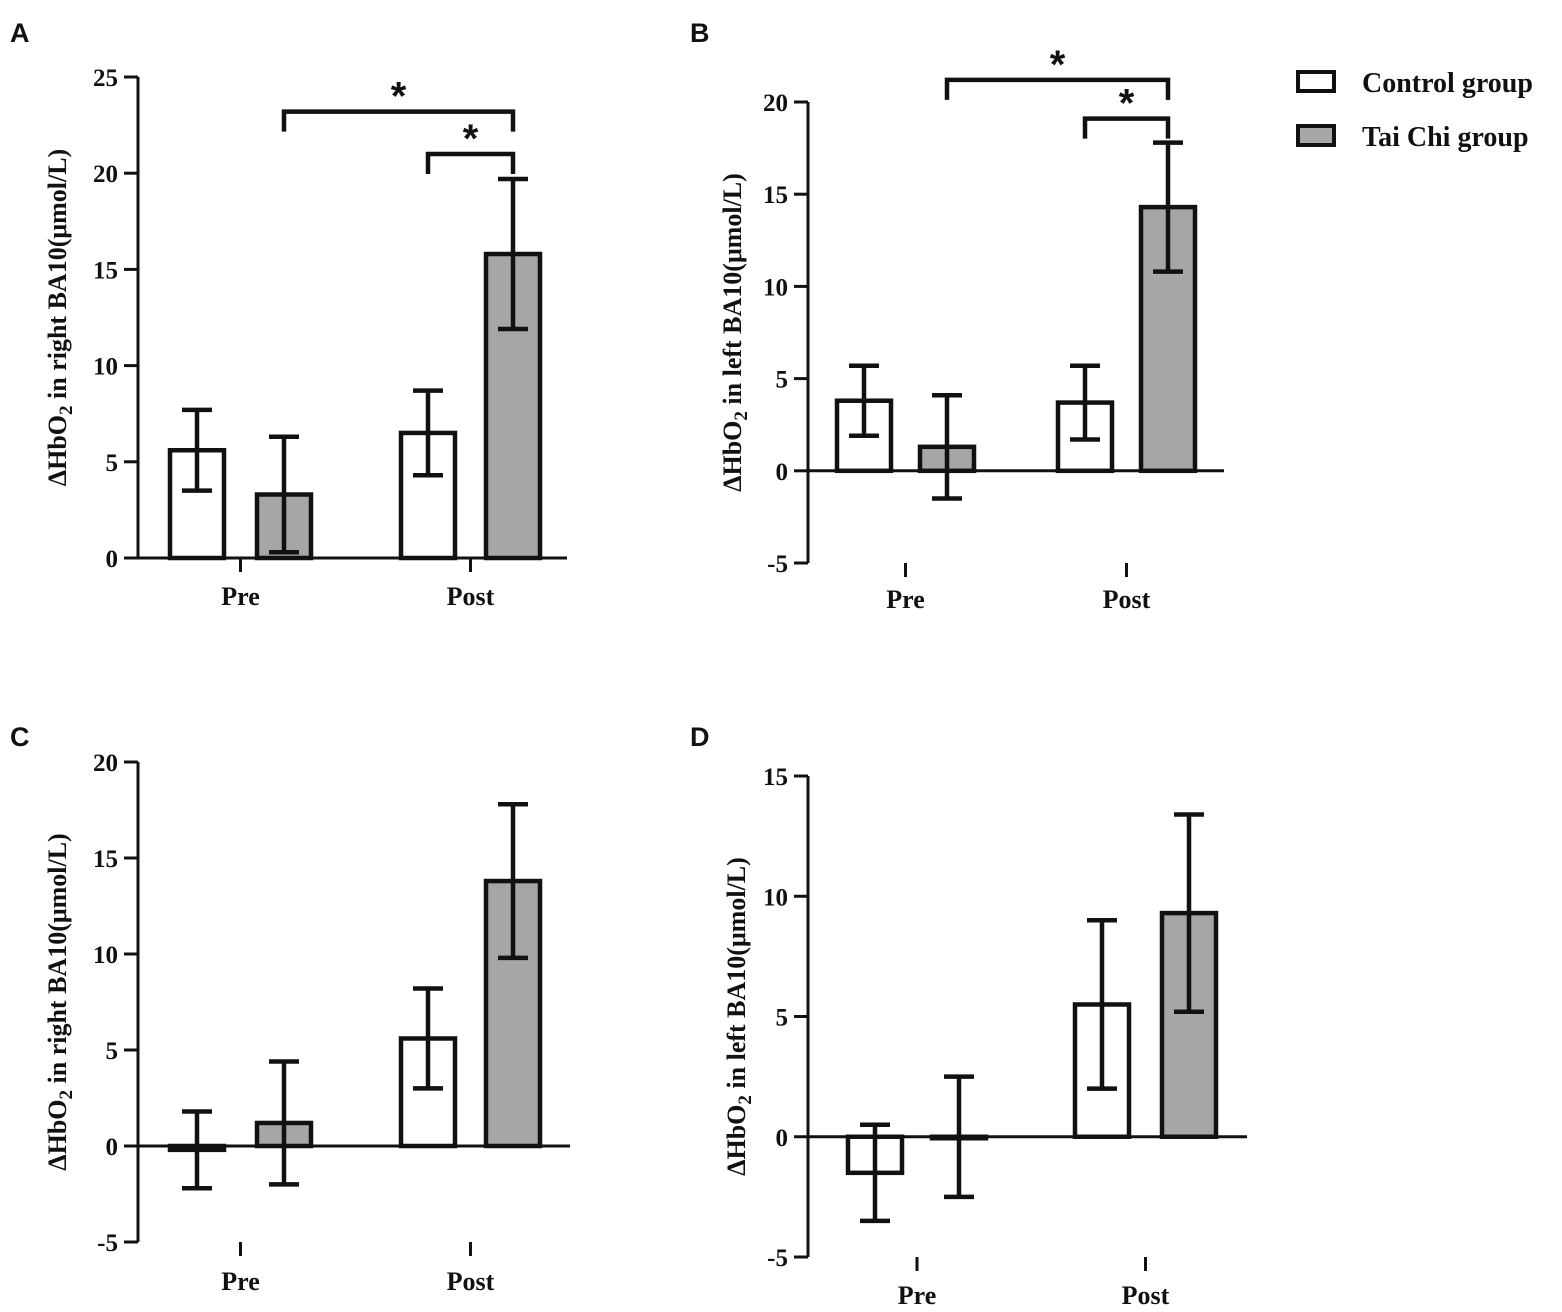  Describe the element at coordinates (700, 33) in the screenshot. I see `panel-letter: B` at that location.